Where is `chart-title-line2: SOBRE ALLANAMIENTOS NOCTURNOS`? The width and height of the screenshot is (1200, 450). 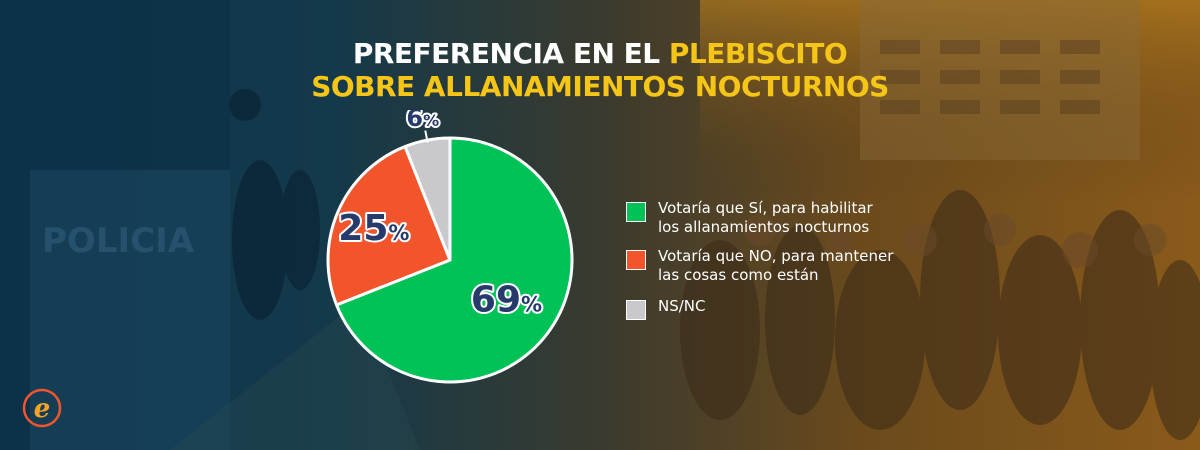 chart-title-line2: SOBRE ALLANAMIENTOS NOCTURNOS is located at coordinates (600, 87).